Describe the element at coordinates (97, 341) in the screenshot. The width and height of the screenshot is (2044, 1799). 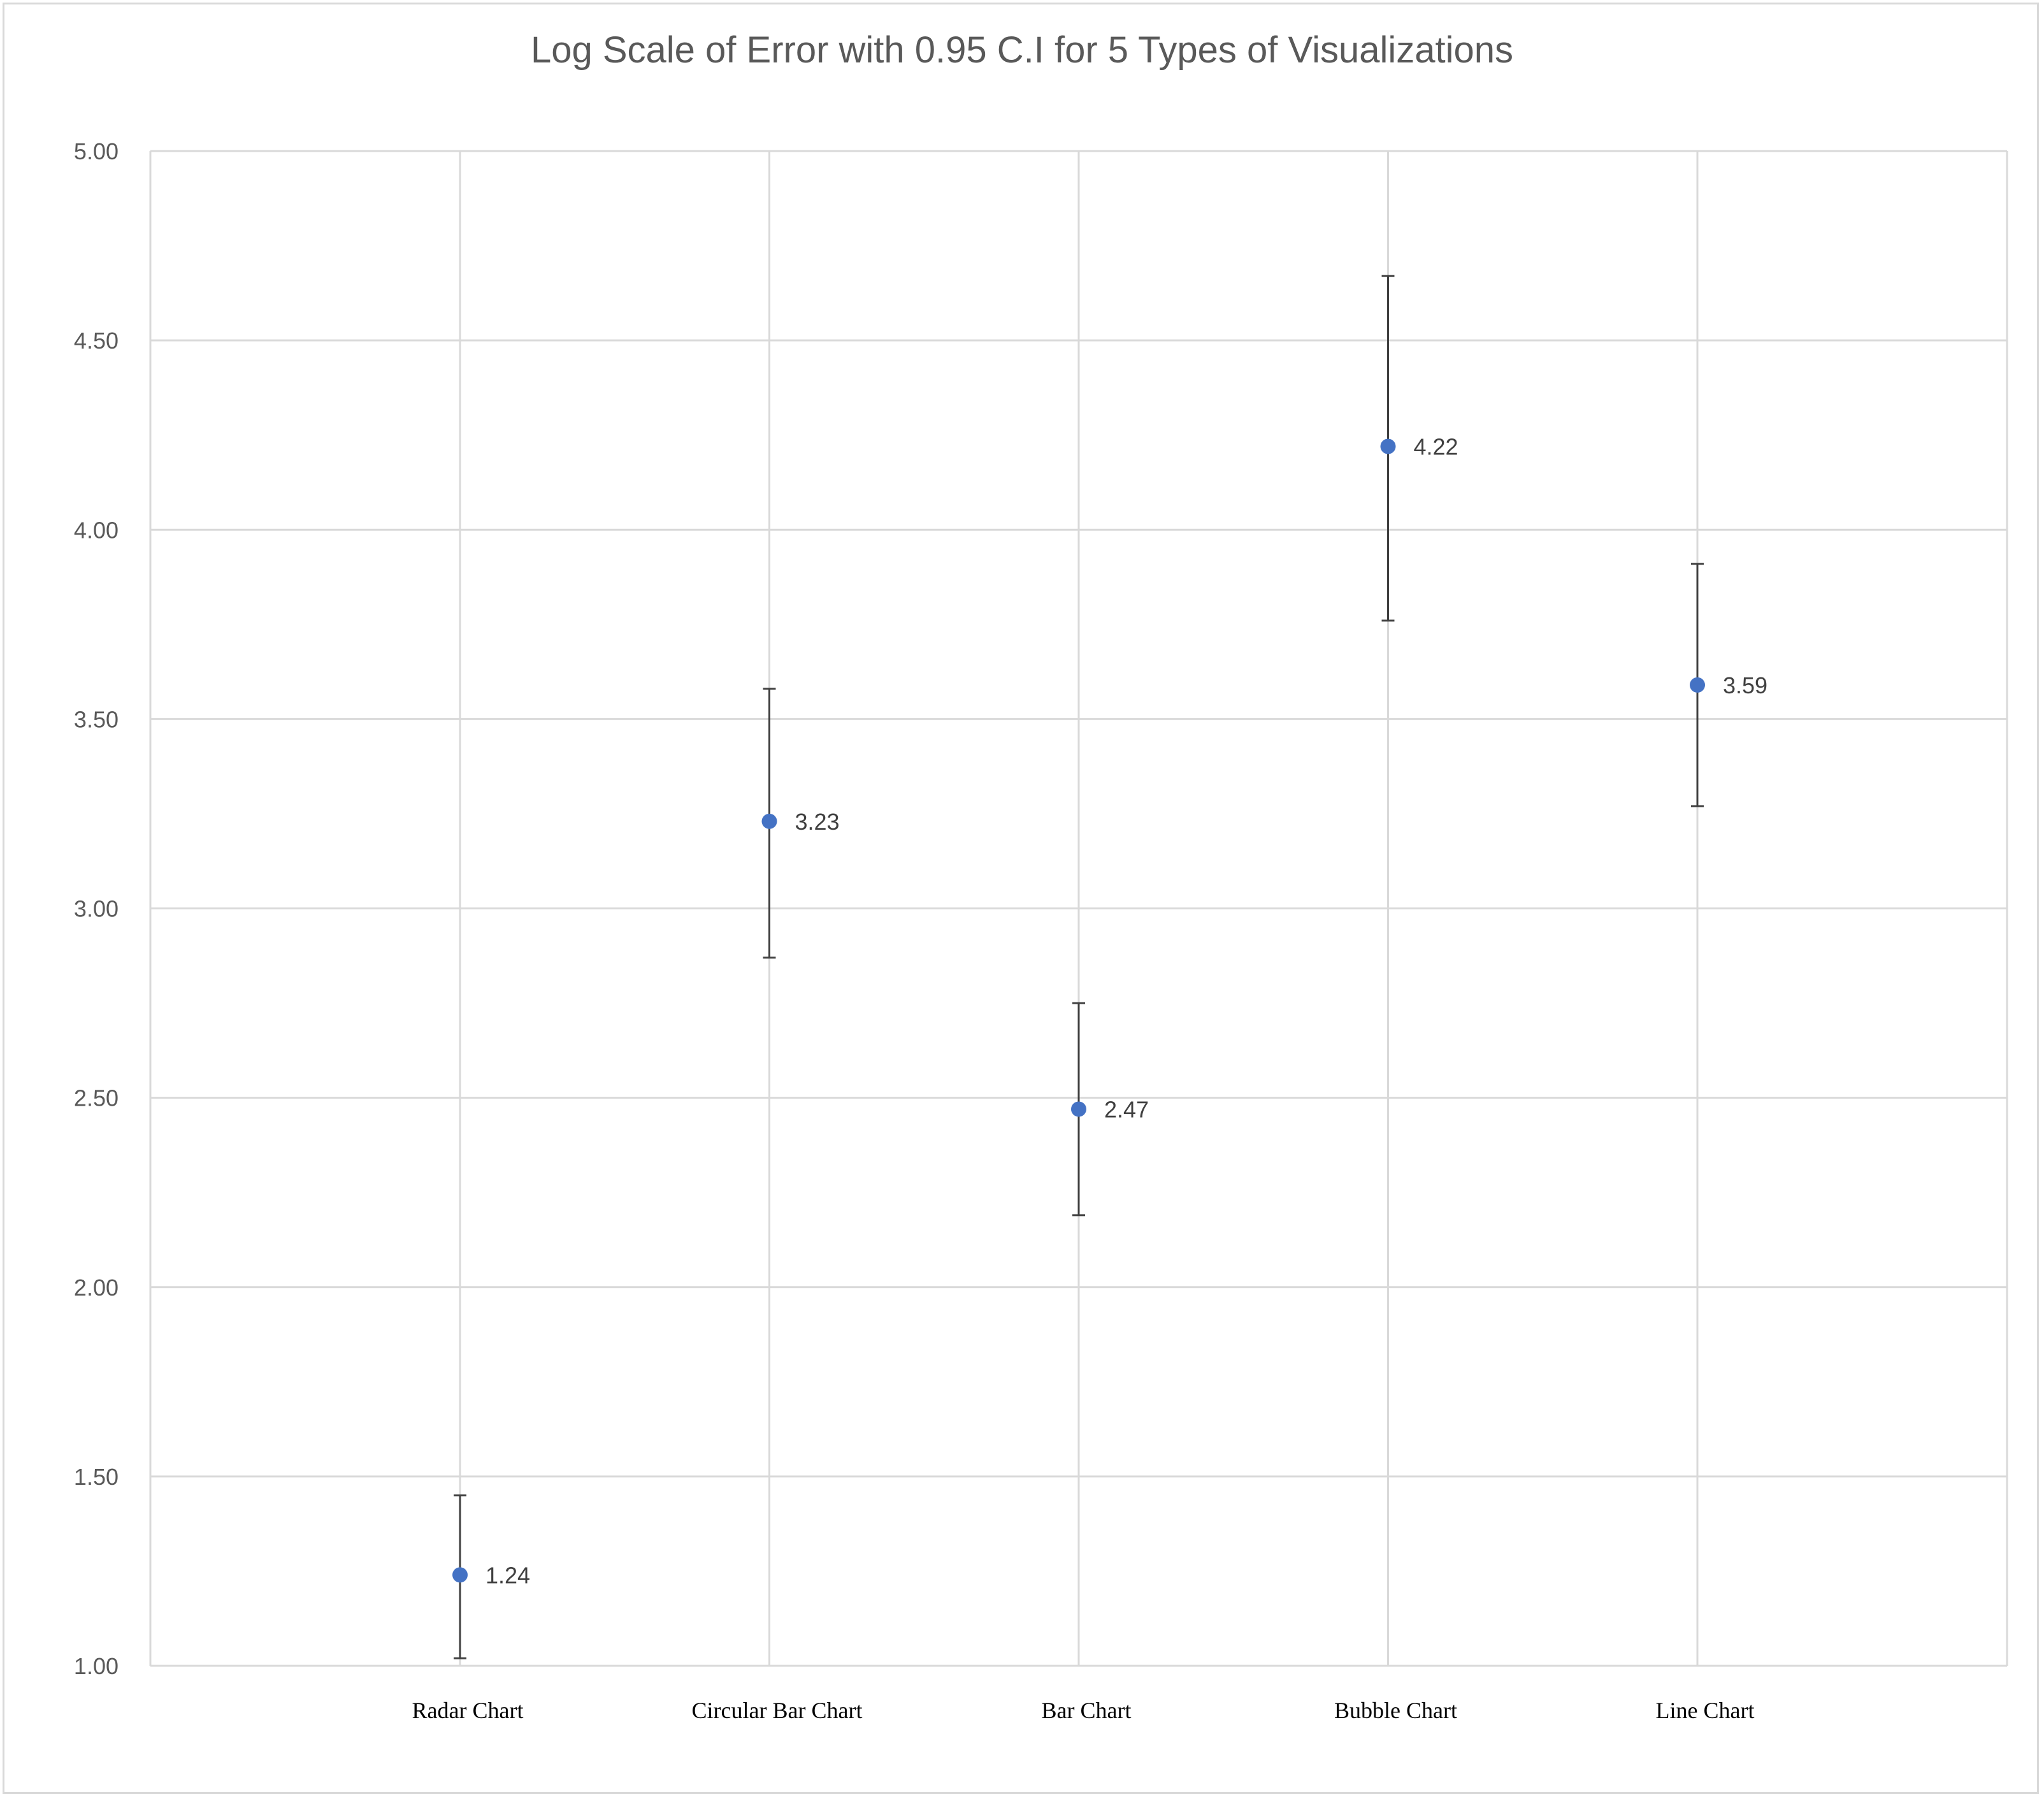
I see `y-tick-label: 4.50` at that location.